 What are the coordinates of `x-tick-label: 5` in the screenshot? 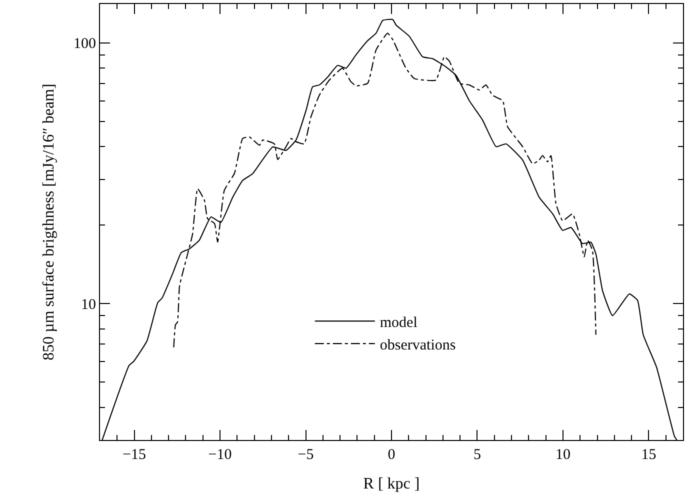 It's located at (477, 455).